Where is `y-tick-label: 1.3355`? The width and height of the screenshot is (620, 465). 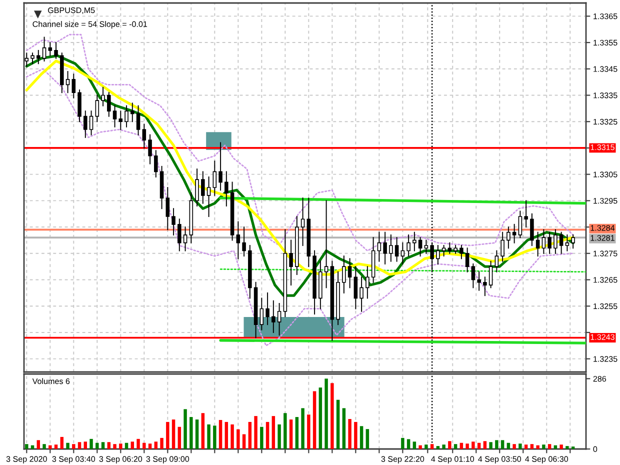 y-tick-label: 1.3355 is located at coordinates (606, 43).